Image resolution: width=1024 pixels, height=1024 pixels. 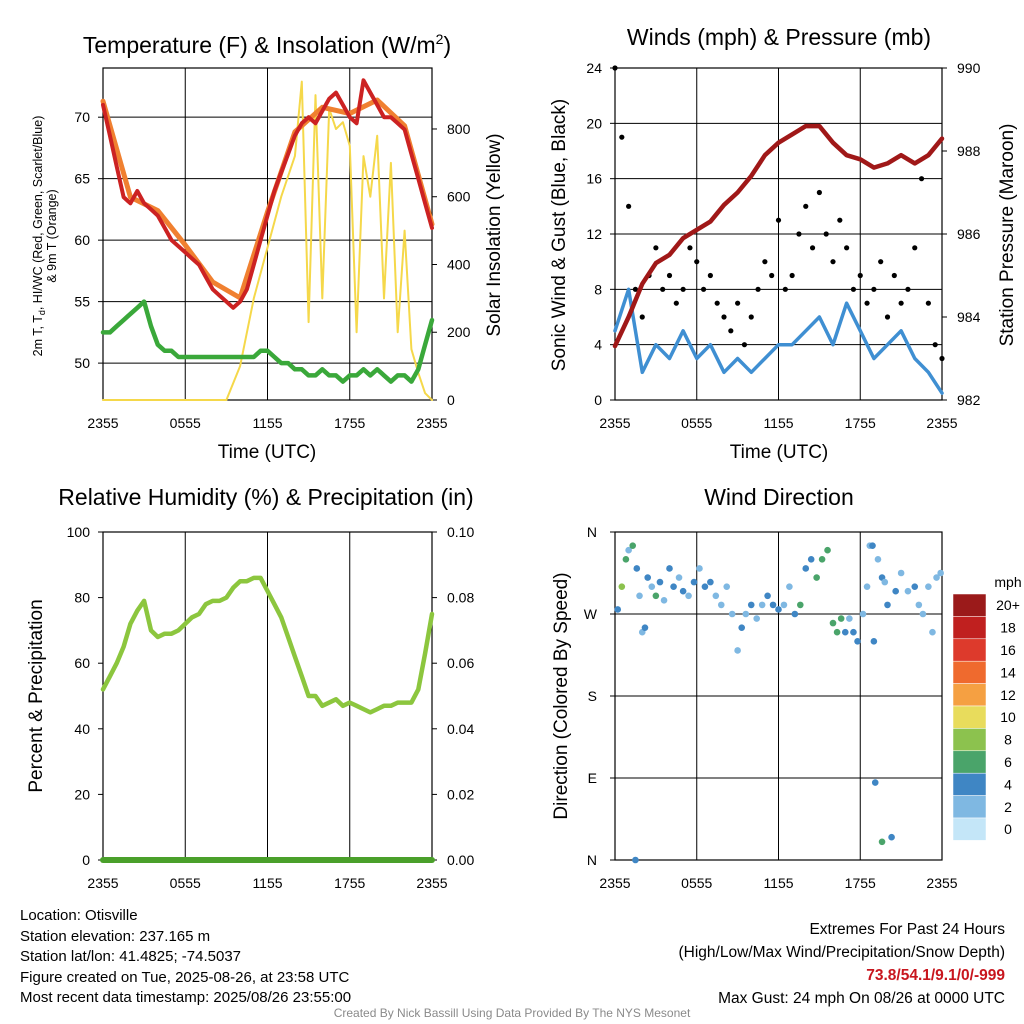 What do you see at coordinates (1008, 672) in the screenshot?
I see `colorbar-label: 14` at bounding box center [1008, 672].